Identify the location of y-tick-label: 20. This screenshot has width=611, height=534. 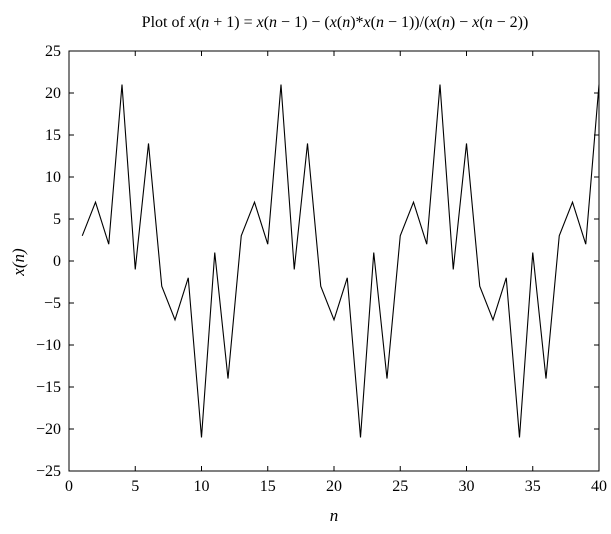
(53, 93).